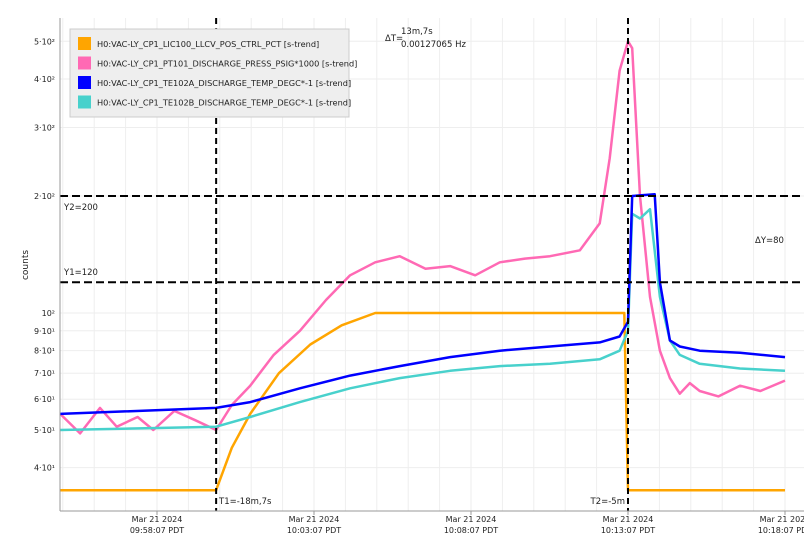 Image resolution: width=804 pixels, height=555 pixels. I want to click on x-tick-time: 10:03:07 PDT, so click(314, 530).